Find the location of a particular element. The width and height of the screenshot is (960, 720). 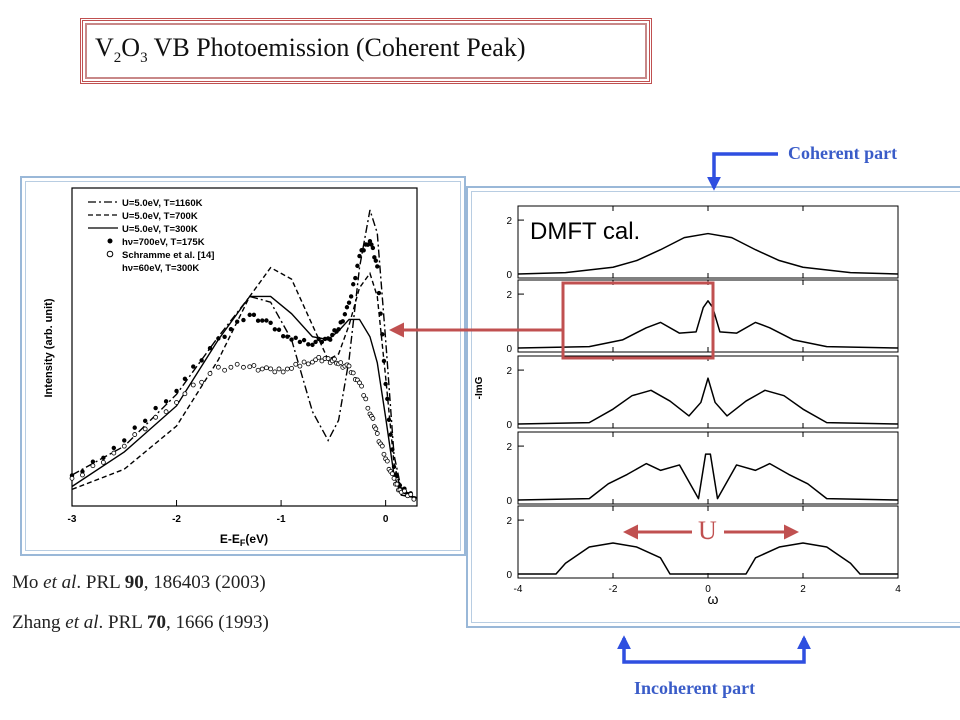

legend-entry: U=5.0eV, T=1160K is located at coordinates (162, 203).